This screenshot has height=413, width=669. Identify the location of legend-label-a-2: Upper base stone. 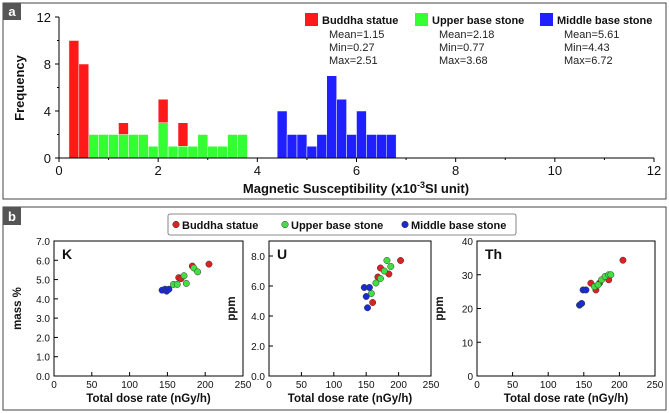
(478, 21).